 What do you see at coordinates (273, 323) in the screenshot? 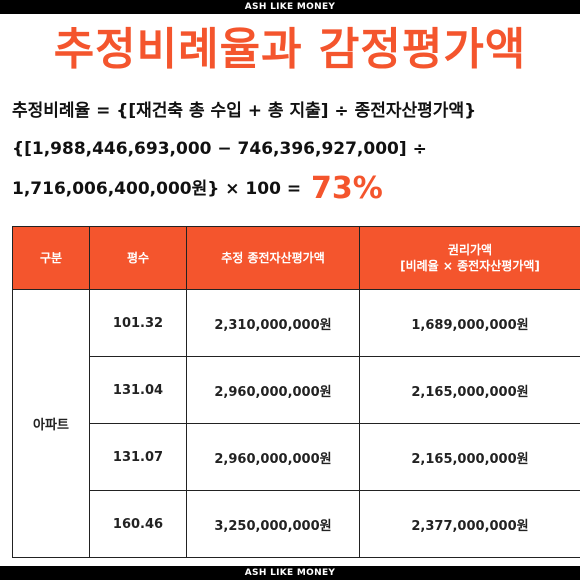
I see `prior-value-cell: 2,310,000,000원` at bounding box center [273, 323].